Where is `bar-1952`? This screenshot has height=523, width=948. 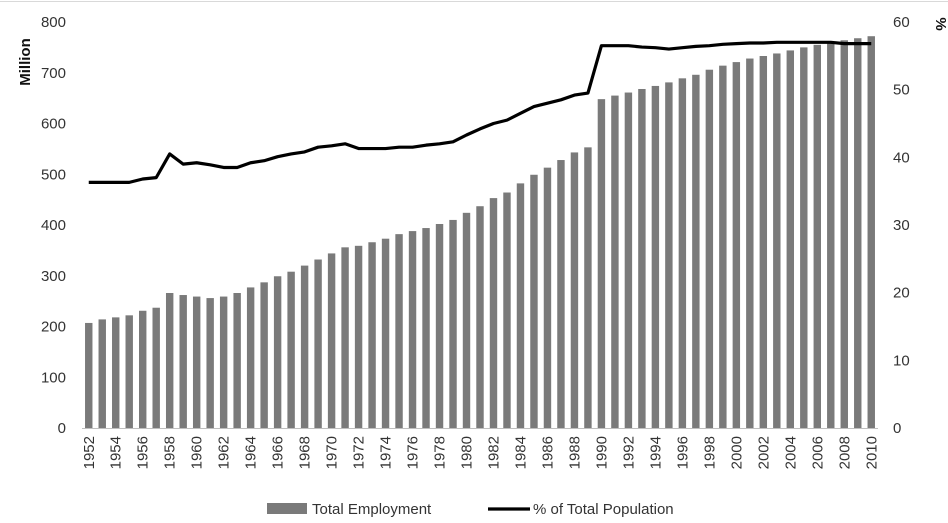 bar-1952 is located at coordinates (89, 375).